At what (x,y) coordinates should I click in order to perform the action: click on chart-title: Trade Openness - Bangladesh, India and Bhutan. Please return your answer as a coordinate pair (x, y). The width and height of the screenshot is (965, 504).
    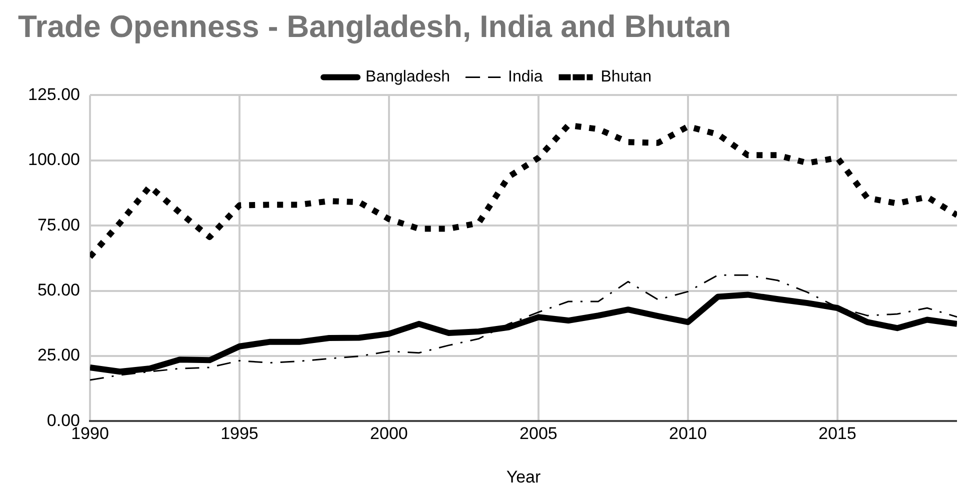
    Looking at the image, I should click on (375, 26).